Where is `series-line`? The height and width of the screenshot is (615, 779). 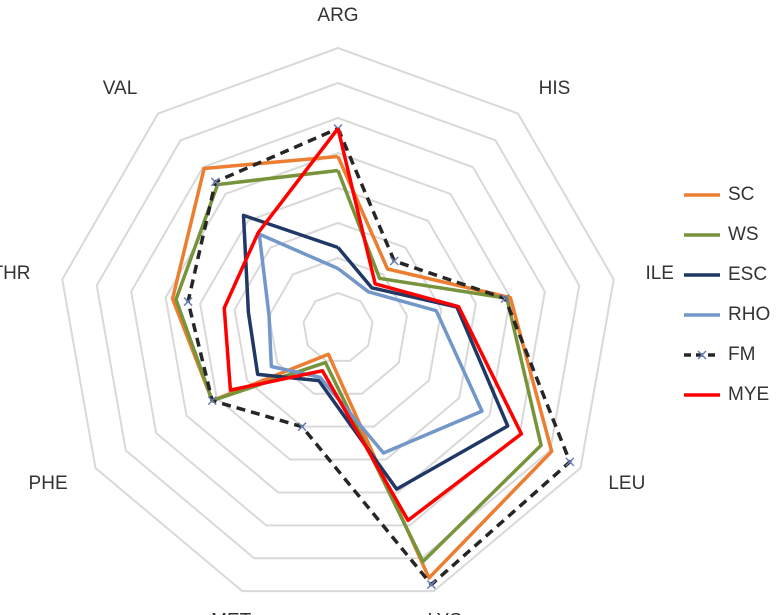 series-line is located at coordinates (370, 343).